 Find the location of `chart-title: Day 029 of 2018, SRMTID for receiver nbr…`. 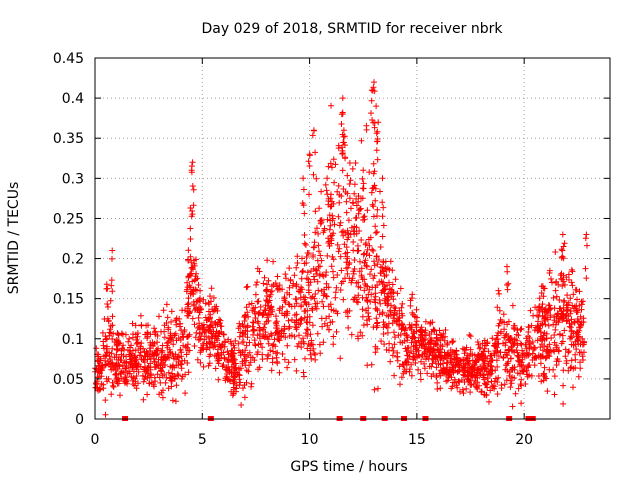

chart-title: Day 029 of 2018, SRMTID for receiver nbr… is located at coordinates (352, 29).